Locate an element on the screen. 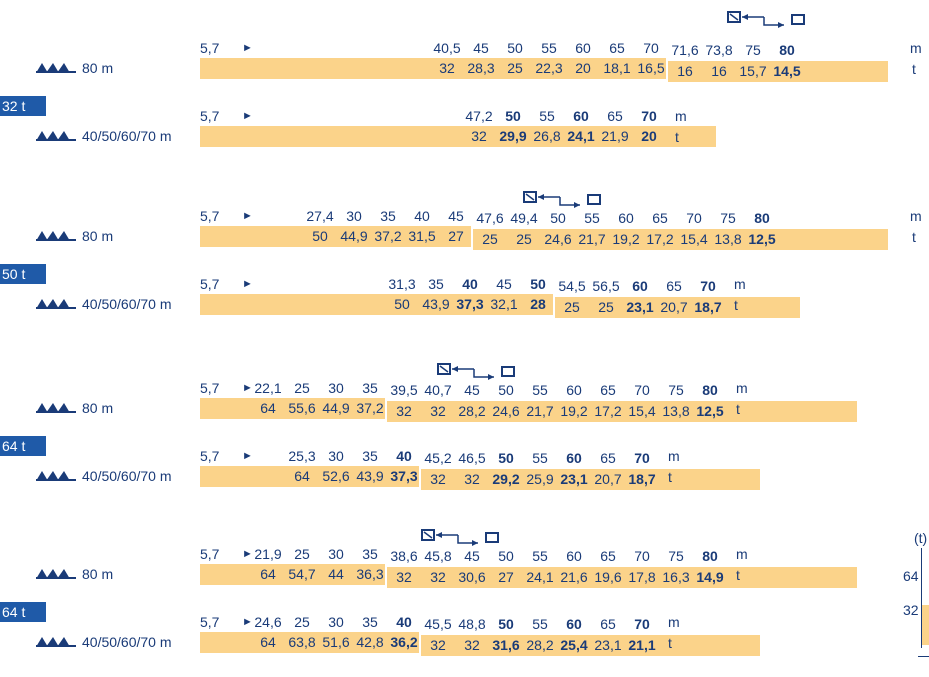  radius-header: 70 is located at coordinates (642, 624).